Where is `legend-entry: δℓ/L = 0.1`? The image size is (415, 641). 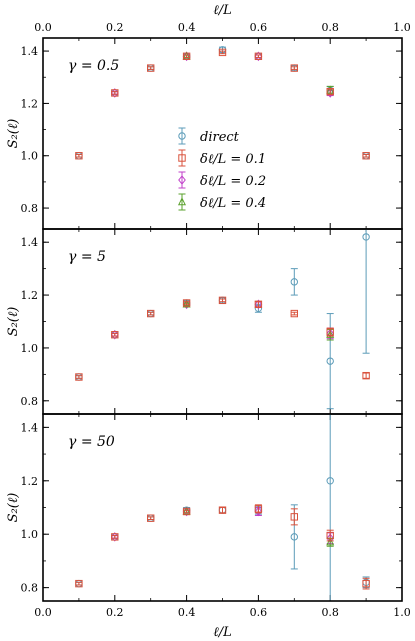 legend-entry: δℓ/L = 0.1 is located at coordinates (222, 158).